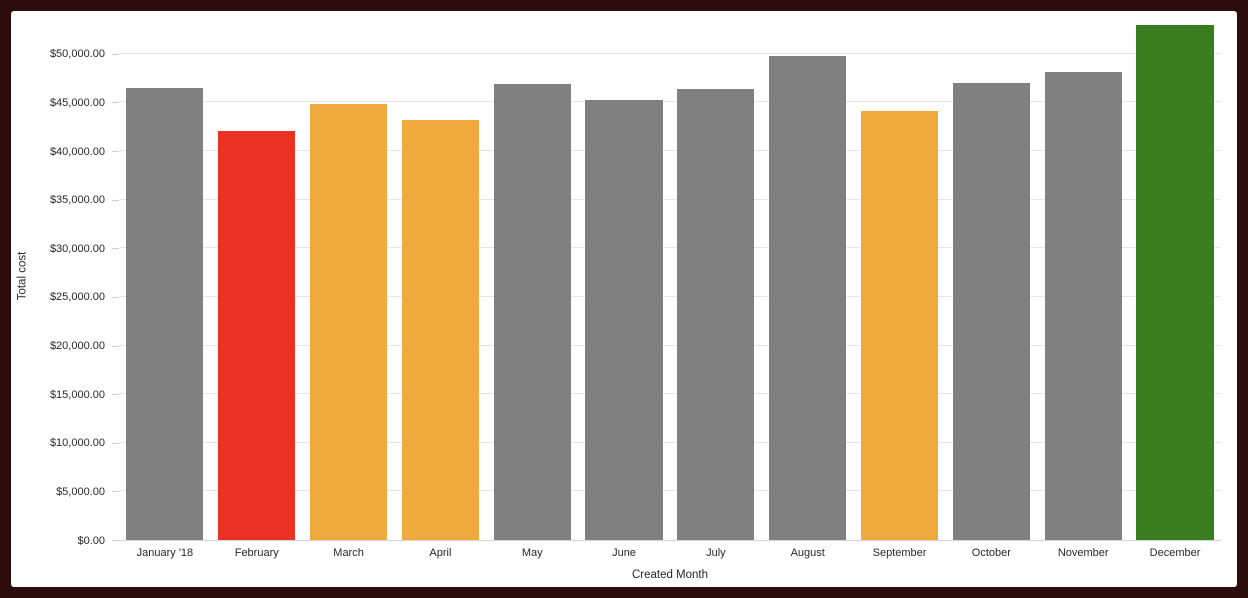  Describe the element at coordinates (349, 322) in the screenshot. I see `bar-march` at that location.